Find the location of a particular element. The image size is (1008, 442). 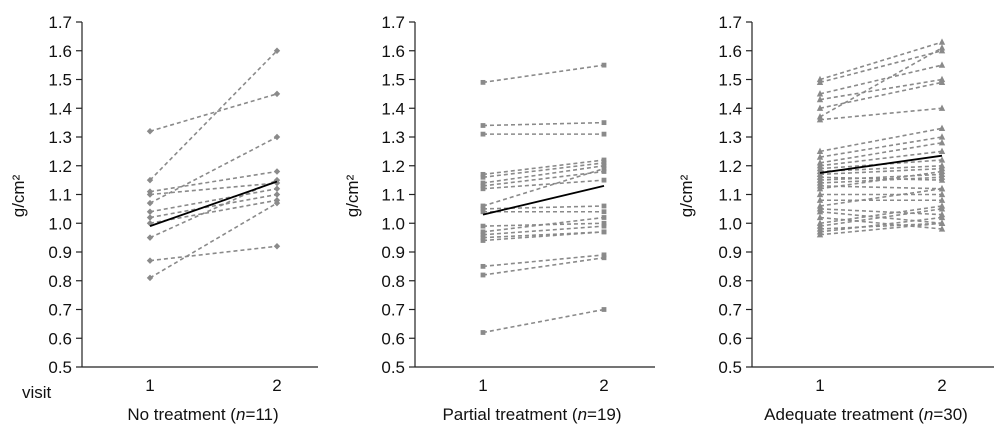

y-tick-label: 1.5 is located at coordinates (393, 80).